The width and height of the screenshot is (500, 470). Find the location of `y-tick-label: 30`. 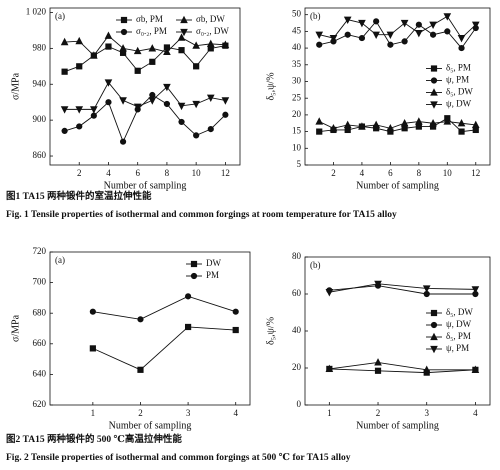

y-tick-label: 30 is located at coordinates (297, 81).